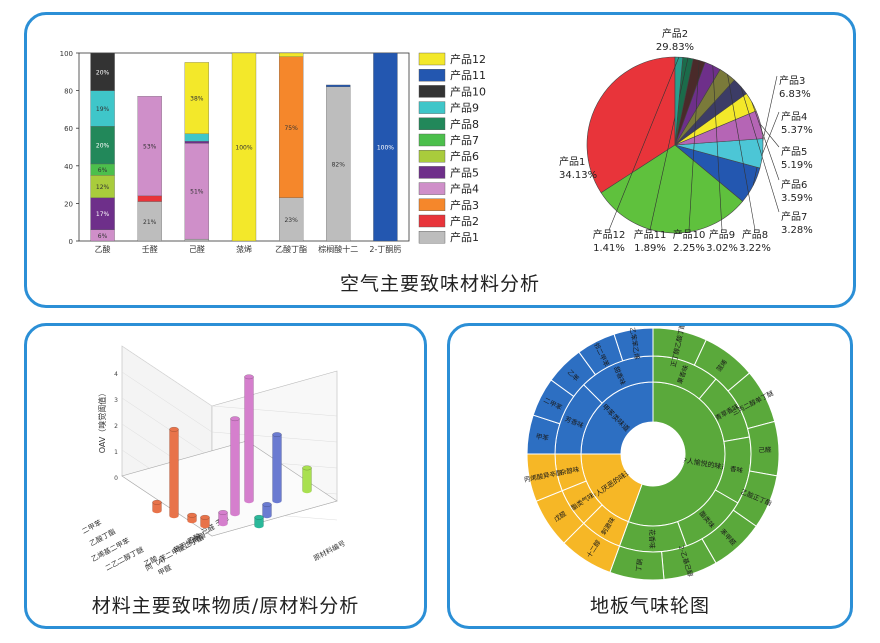 Image resolution: width=880 pixels, height=643 pixels. Describe the element at coordinates (689, 234) in the screenshot. I see `slice-name: 产品10` at that location.